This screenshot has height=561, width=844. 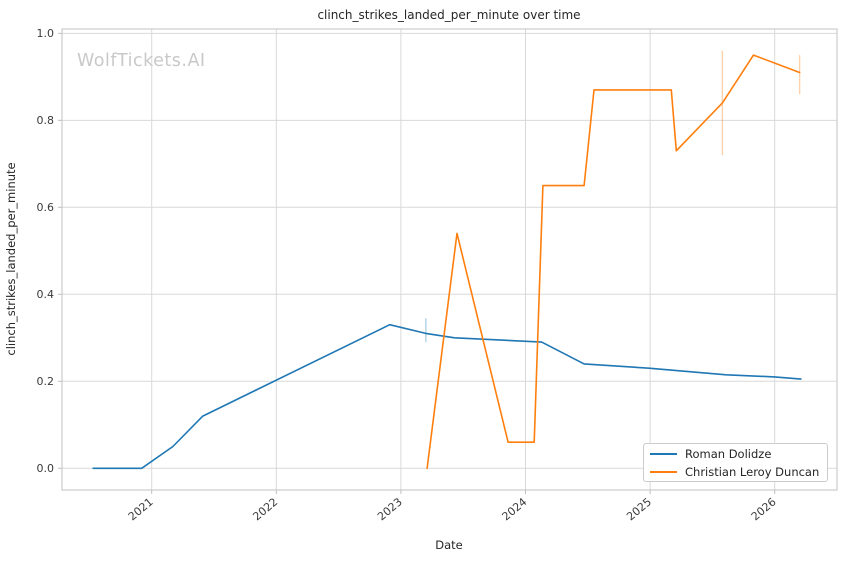 I want to click on y-tick-label: 0.0, so click(x=46, y=468).